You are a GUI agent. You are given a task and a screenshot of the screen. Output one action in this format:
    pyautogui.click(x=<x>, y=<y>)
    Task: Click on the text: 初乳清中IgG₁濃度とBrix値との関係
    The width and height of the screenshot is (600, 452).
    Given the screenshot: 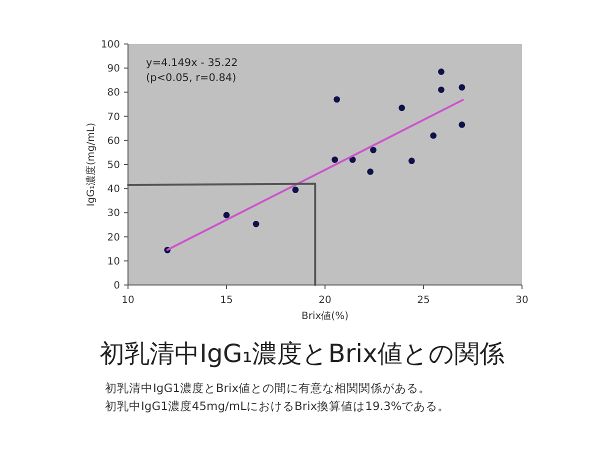 What is the action you would take?
    pyautogui.click(x=302, y=353)
    